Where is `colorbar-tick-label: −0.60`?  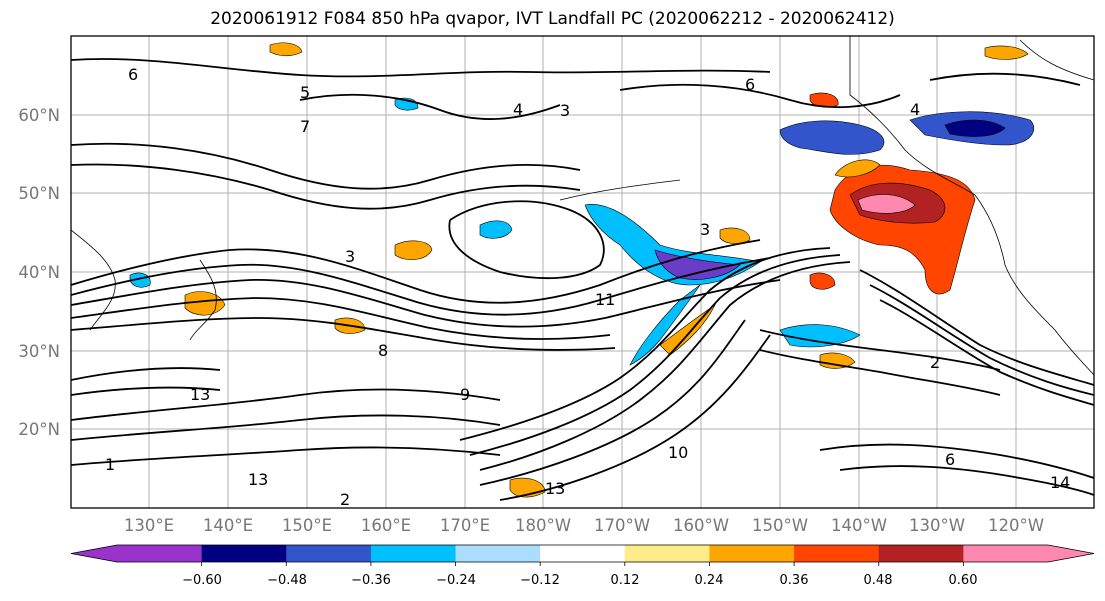
colorbar-tick-label: −0.60 is located at coordinates (202, 580).